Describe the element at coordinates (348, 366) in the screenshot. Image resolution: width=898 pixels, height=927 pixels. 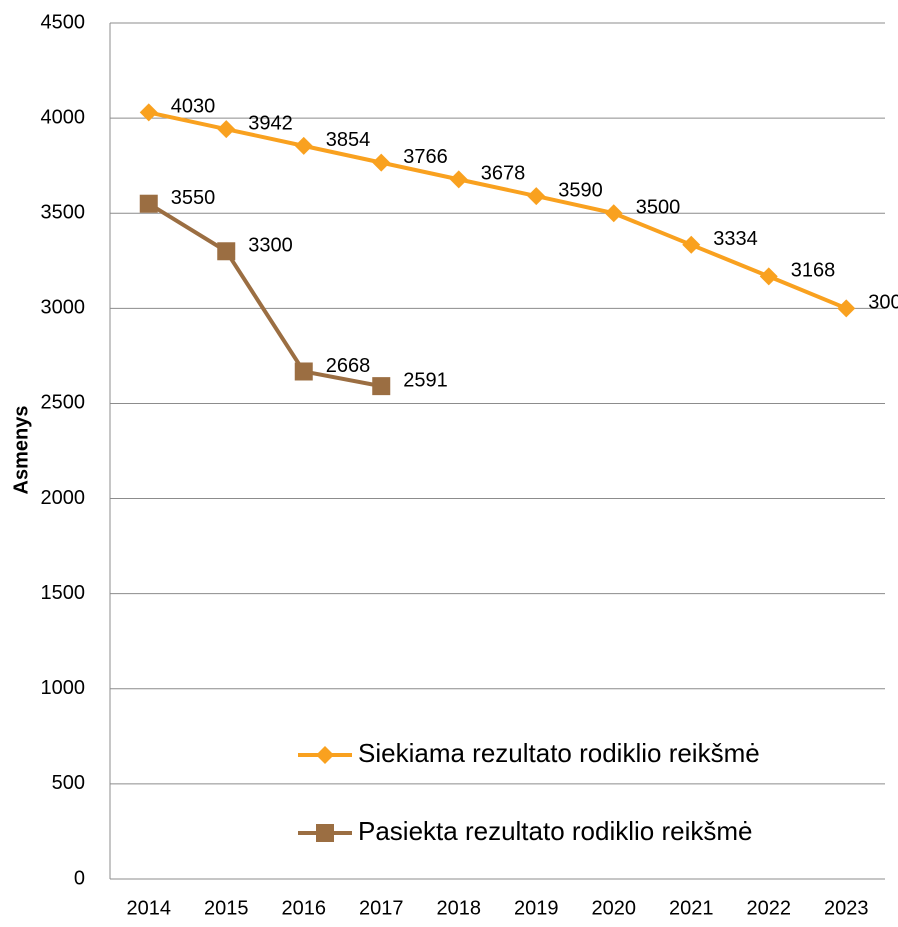
I see `data-label: 2668` at that location.